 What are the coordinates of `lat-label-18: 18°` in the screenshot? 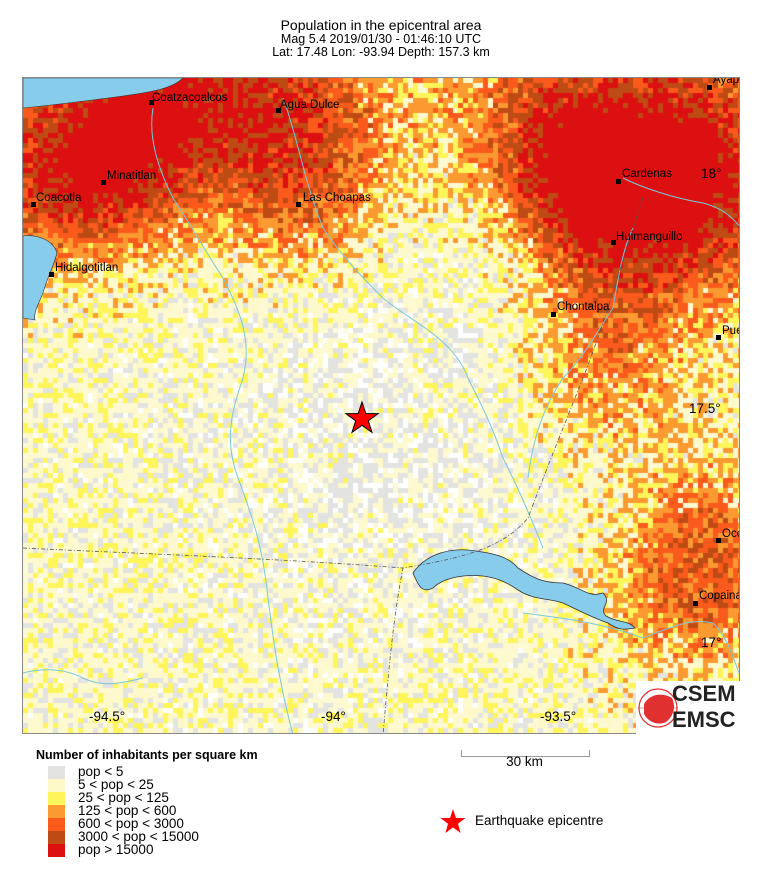 It's located at (711, 173).